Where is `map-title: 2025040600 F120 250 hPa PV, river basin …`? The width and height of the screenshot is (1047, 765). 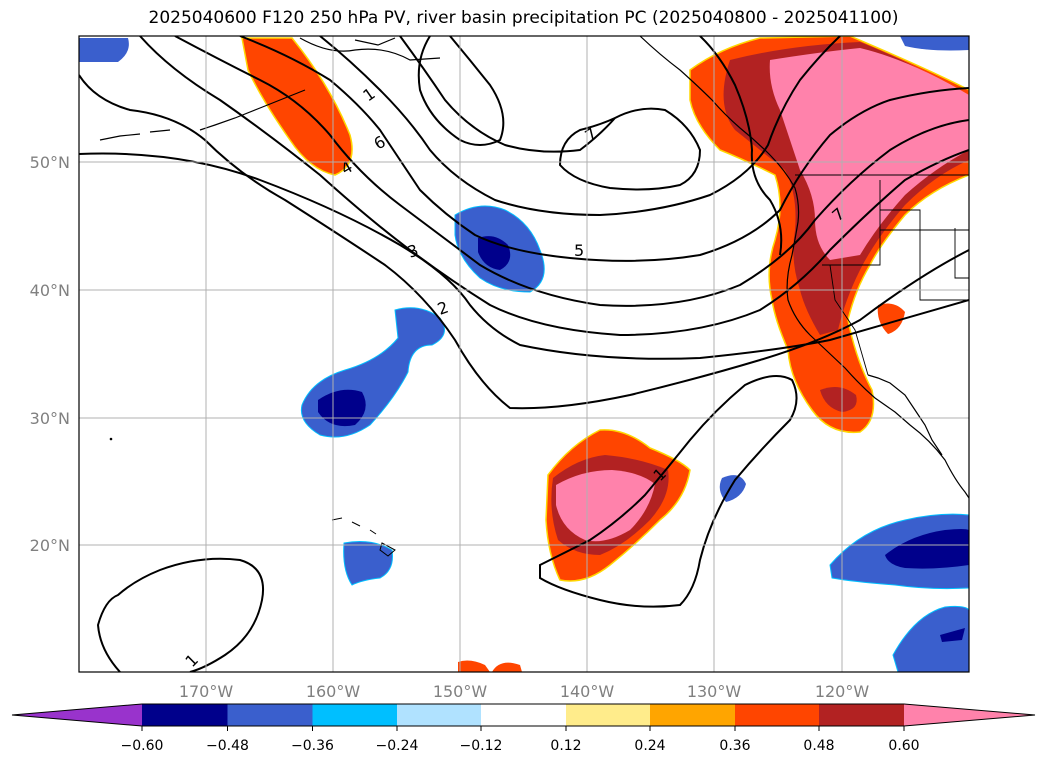
map-title: 2025040600 F120 250 hPa PV, river basin … is located at coordinates (523, 18).